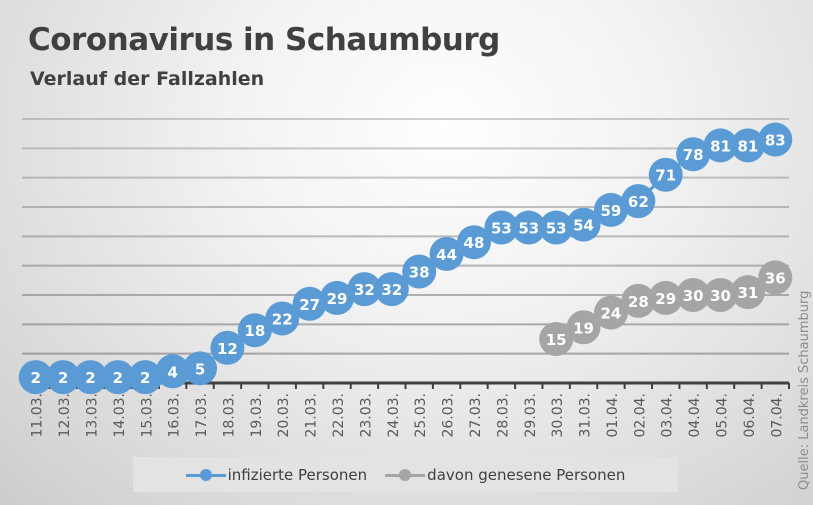  I want to click on data-label: 19, so click(583, 328).